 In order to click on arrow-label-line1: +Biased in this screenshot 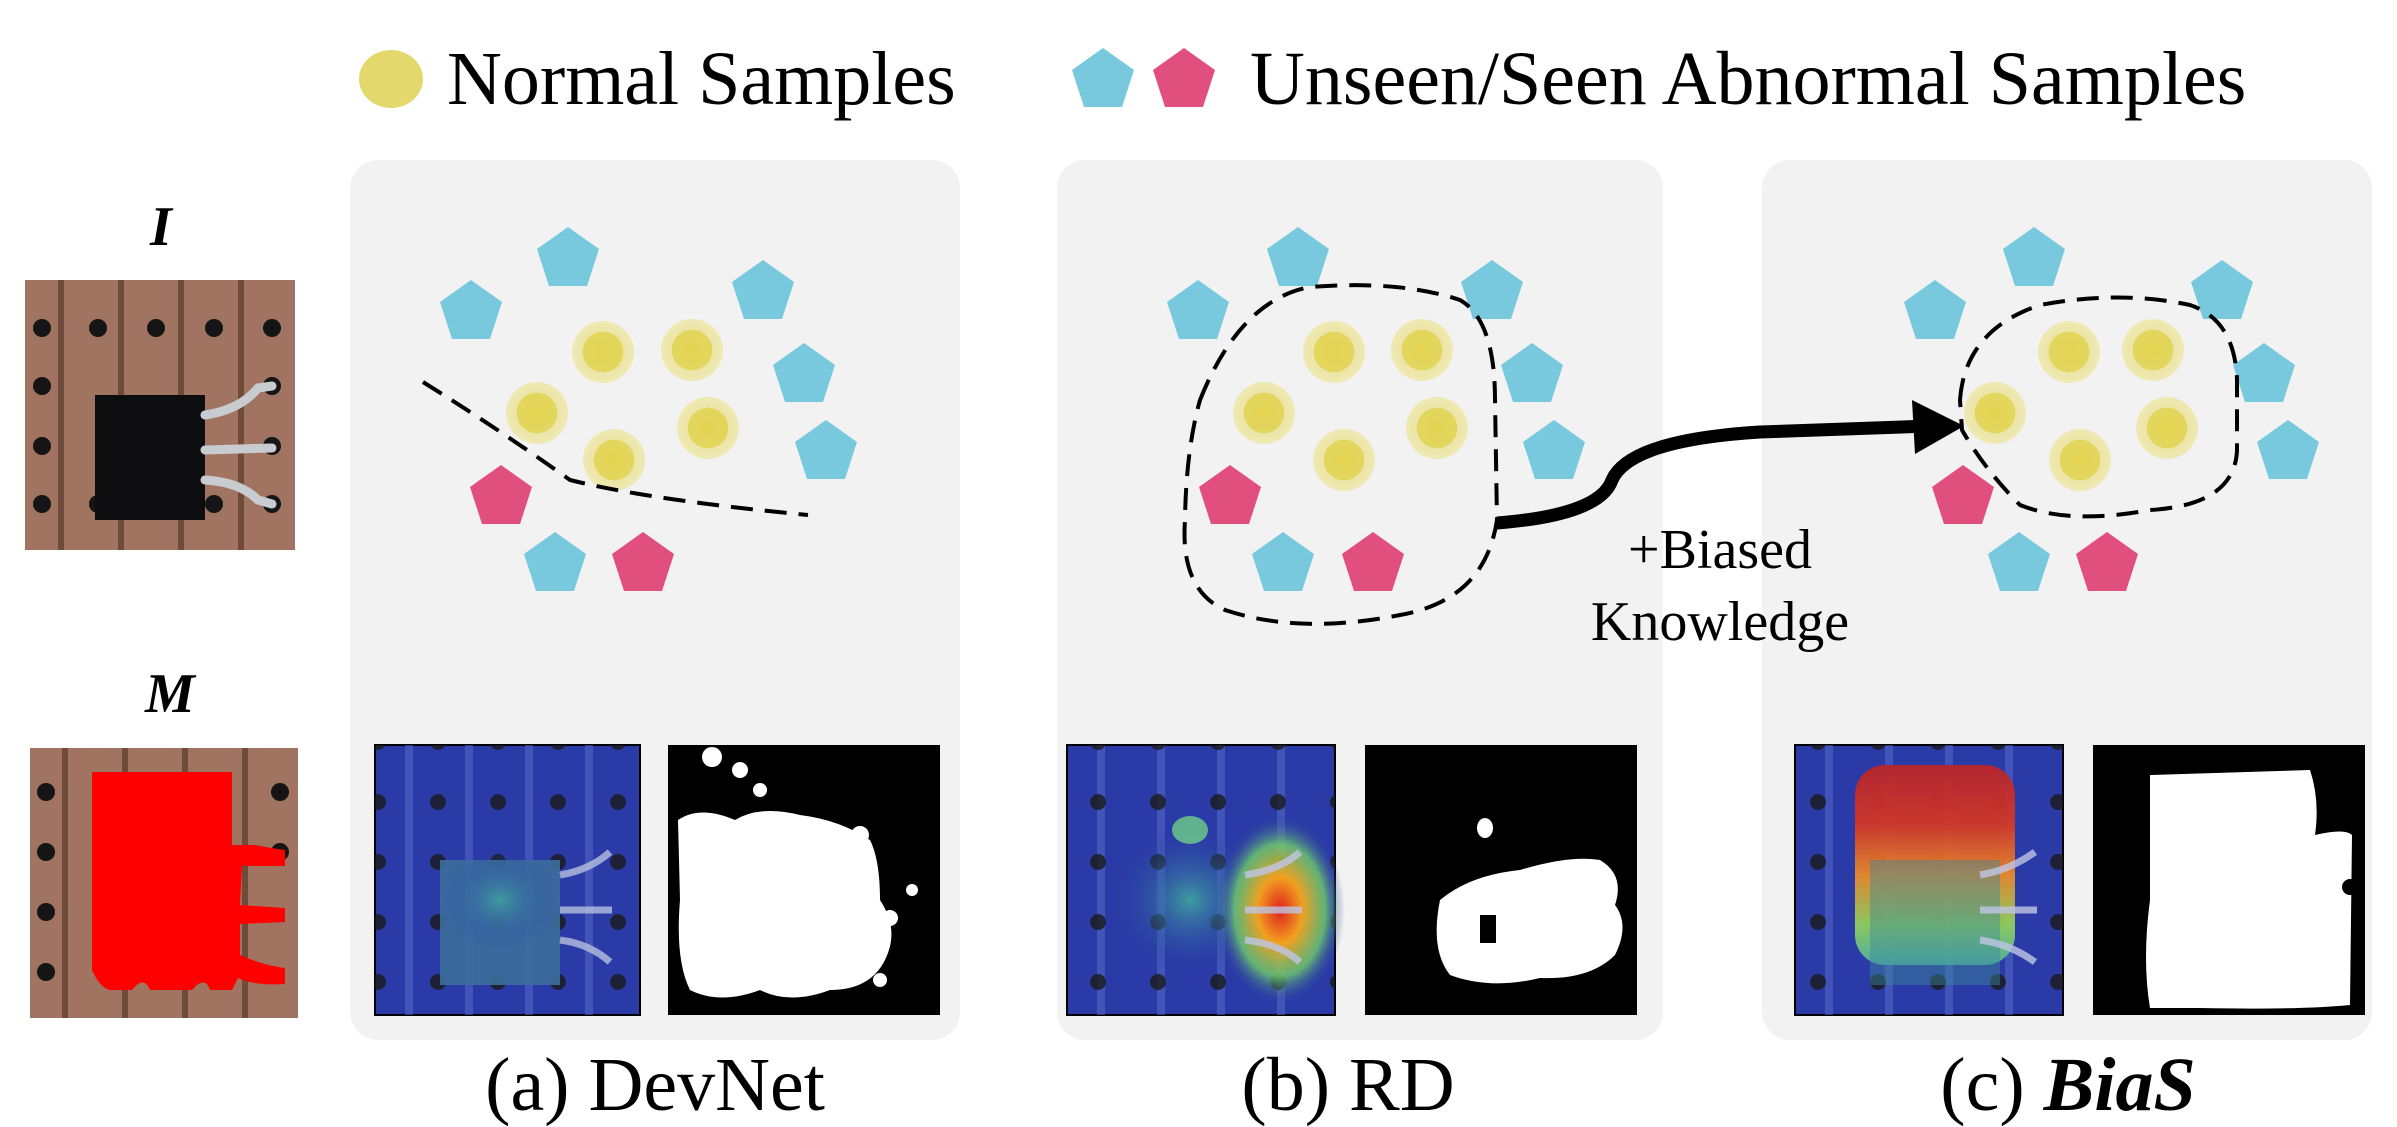, I will do `click(1720, 550)`.